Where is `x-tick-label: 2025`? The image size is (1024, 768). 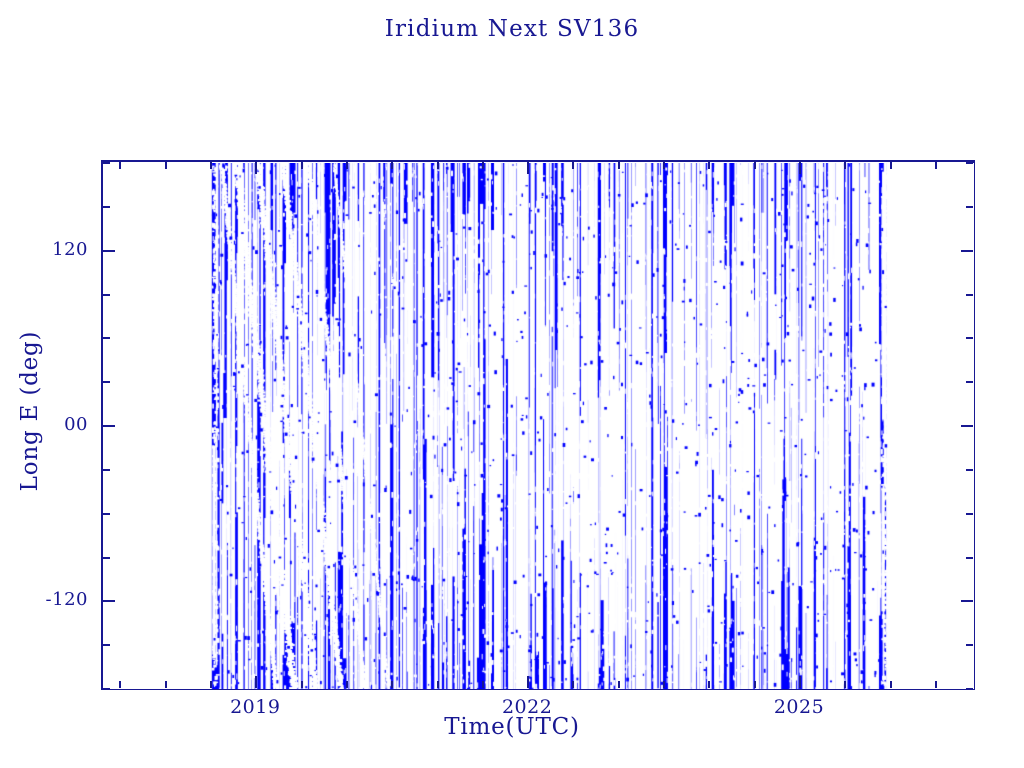
x-tick-label: 2025 is located at coordinates (799, 707).